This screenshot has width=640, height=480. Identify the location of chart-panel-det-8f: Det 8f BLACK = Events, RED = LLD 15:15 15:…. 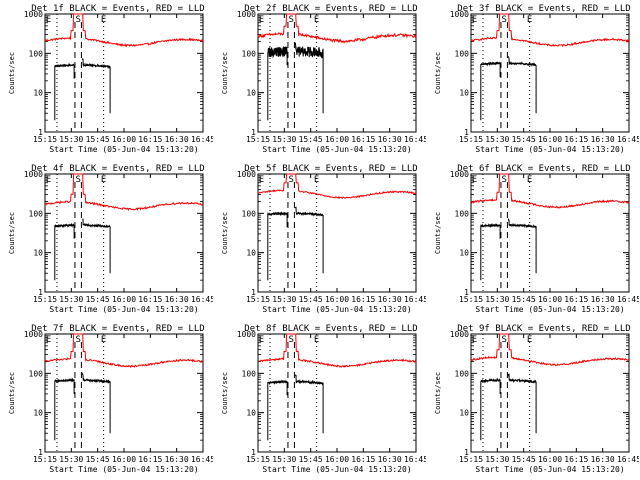
(319, 400).